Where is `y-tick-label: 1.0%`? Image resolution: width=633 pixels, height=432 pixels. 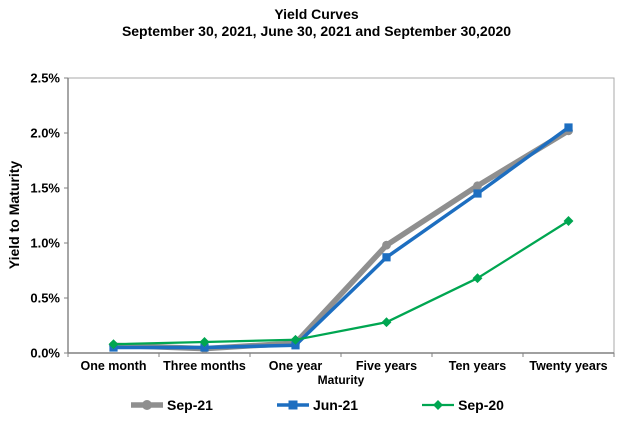
y-tick-label: 1.0% is located at coordinates (45, 243).